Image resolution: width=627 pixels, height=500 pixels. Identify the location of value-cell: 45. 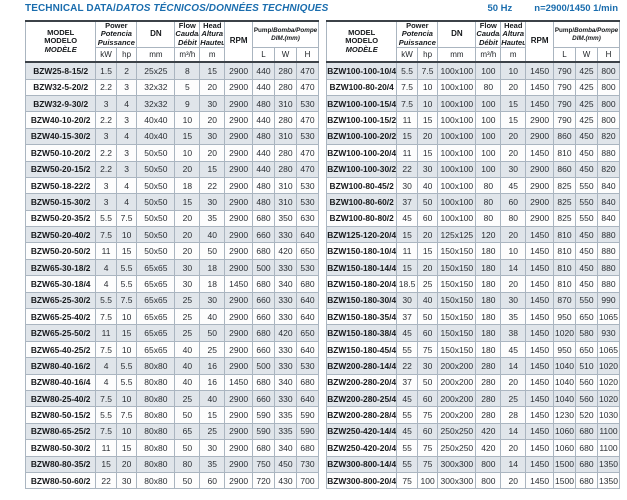
(407, 218).